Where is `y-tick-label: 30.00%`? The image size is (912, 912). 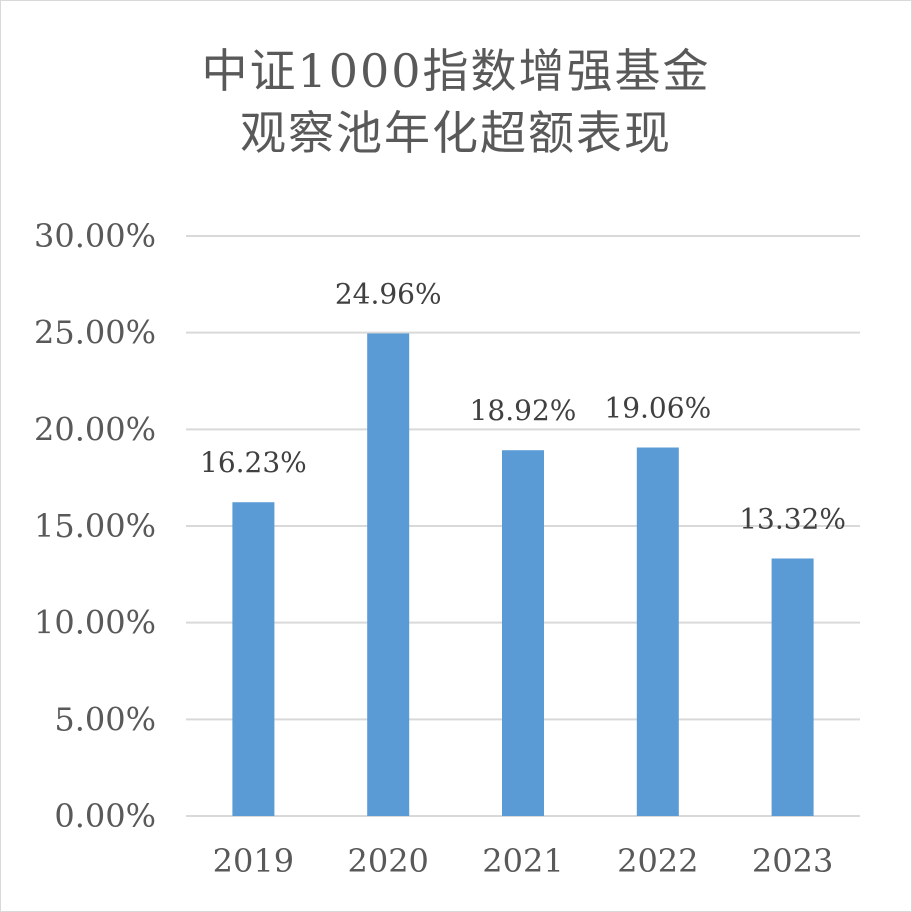
y-tick-label: 30.00% is located at coordinates (95, 236).